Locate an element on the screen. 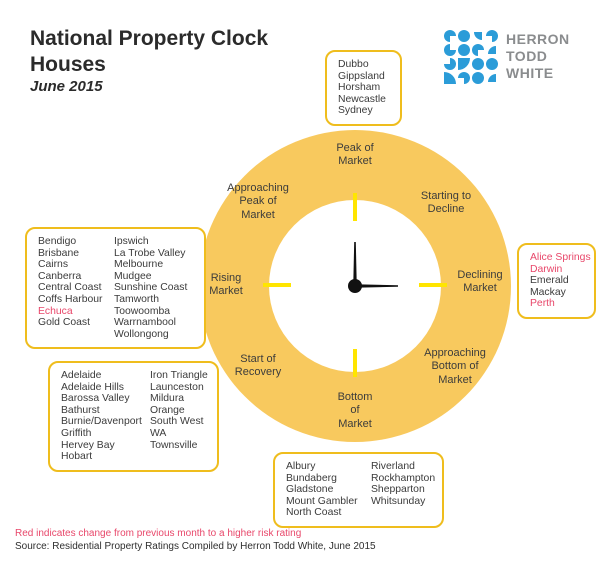 The height and width of the screenshot is (575, 600). title-line-2: Houses is located at coordinates (68, 64).